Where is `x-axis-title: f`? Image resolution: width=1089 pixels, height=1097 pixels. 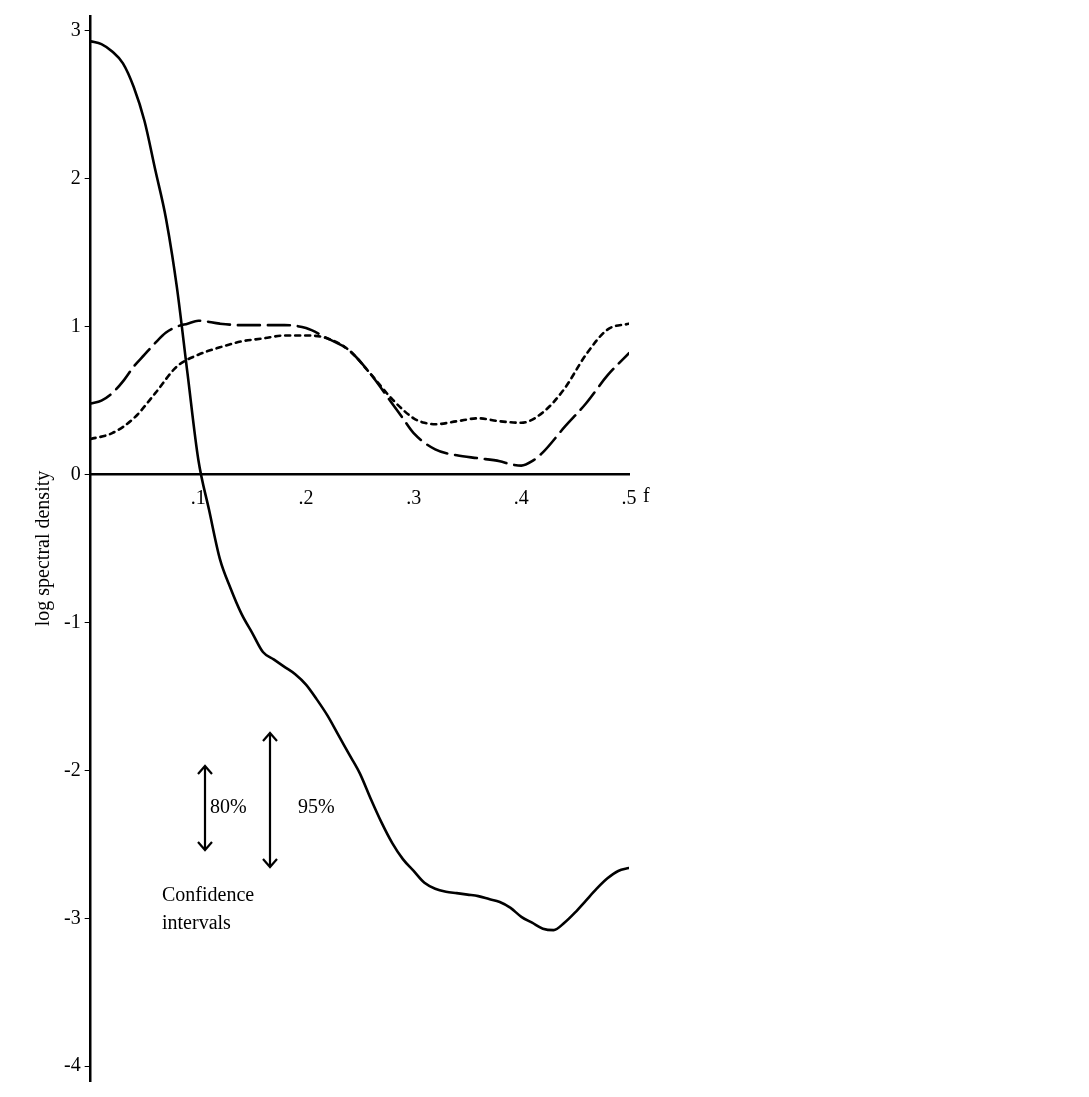 x-axis-title: f is located at coordinates (646, 494).